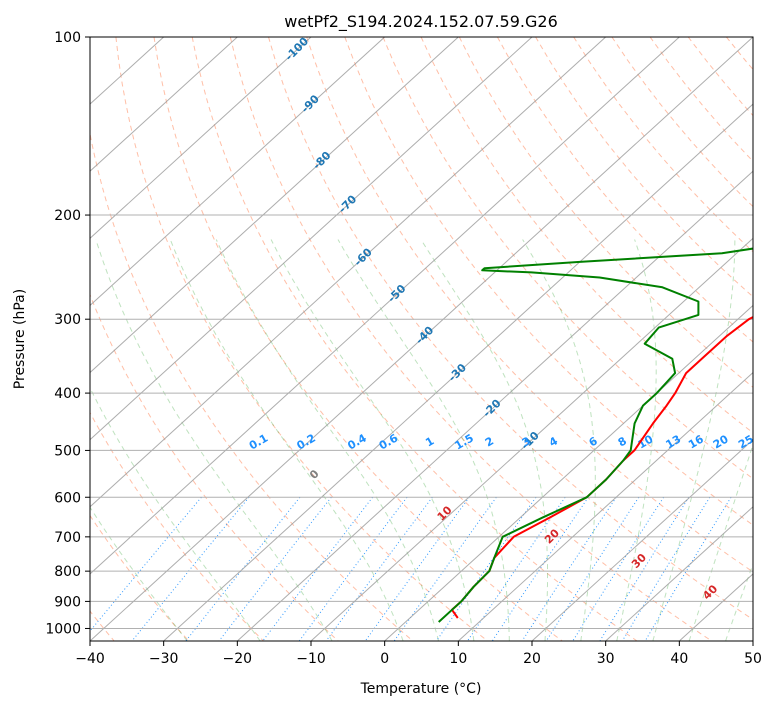  What do you see at coordinates (63, 629) in the screenshot?
I see `y-tick-label: 1000` at bounding box center [63, 629].